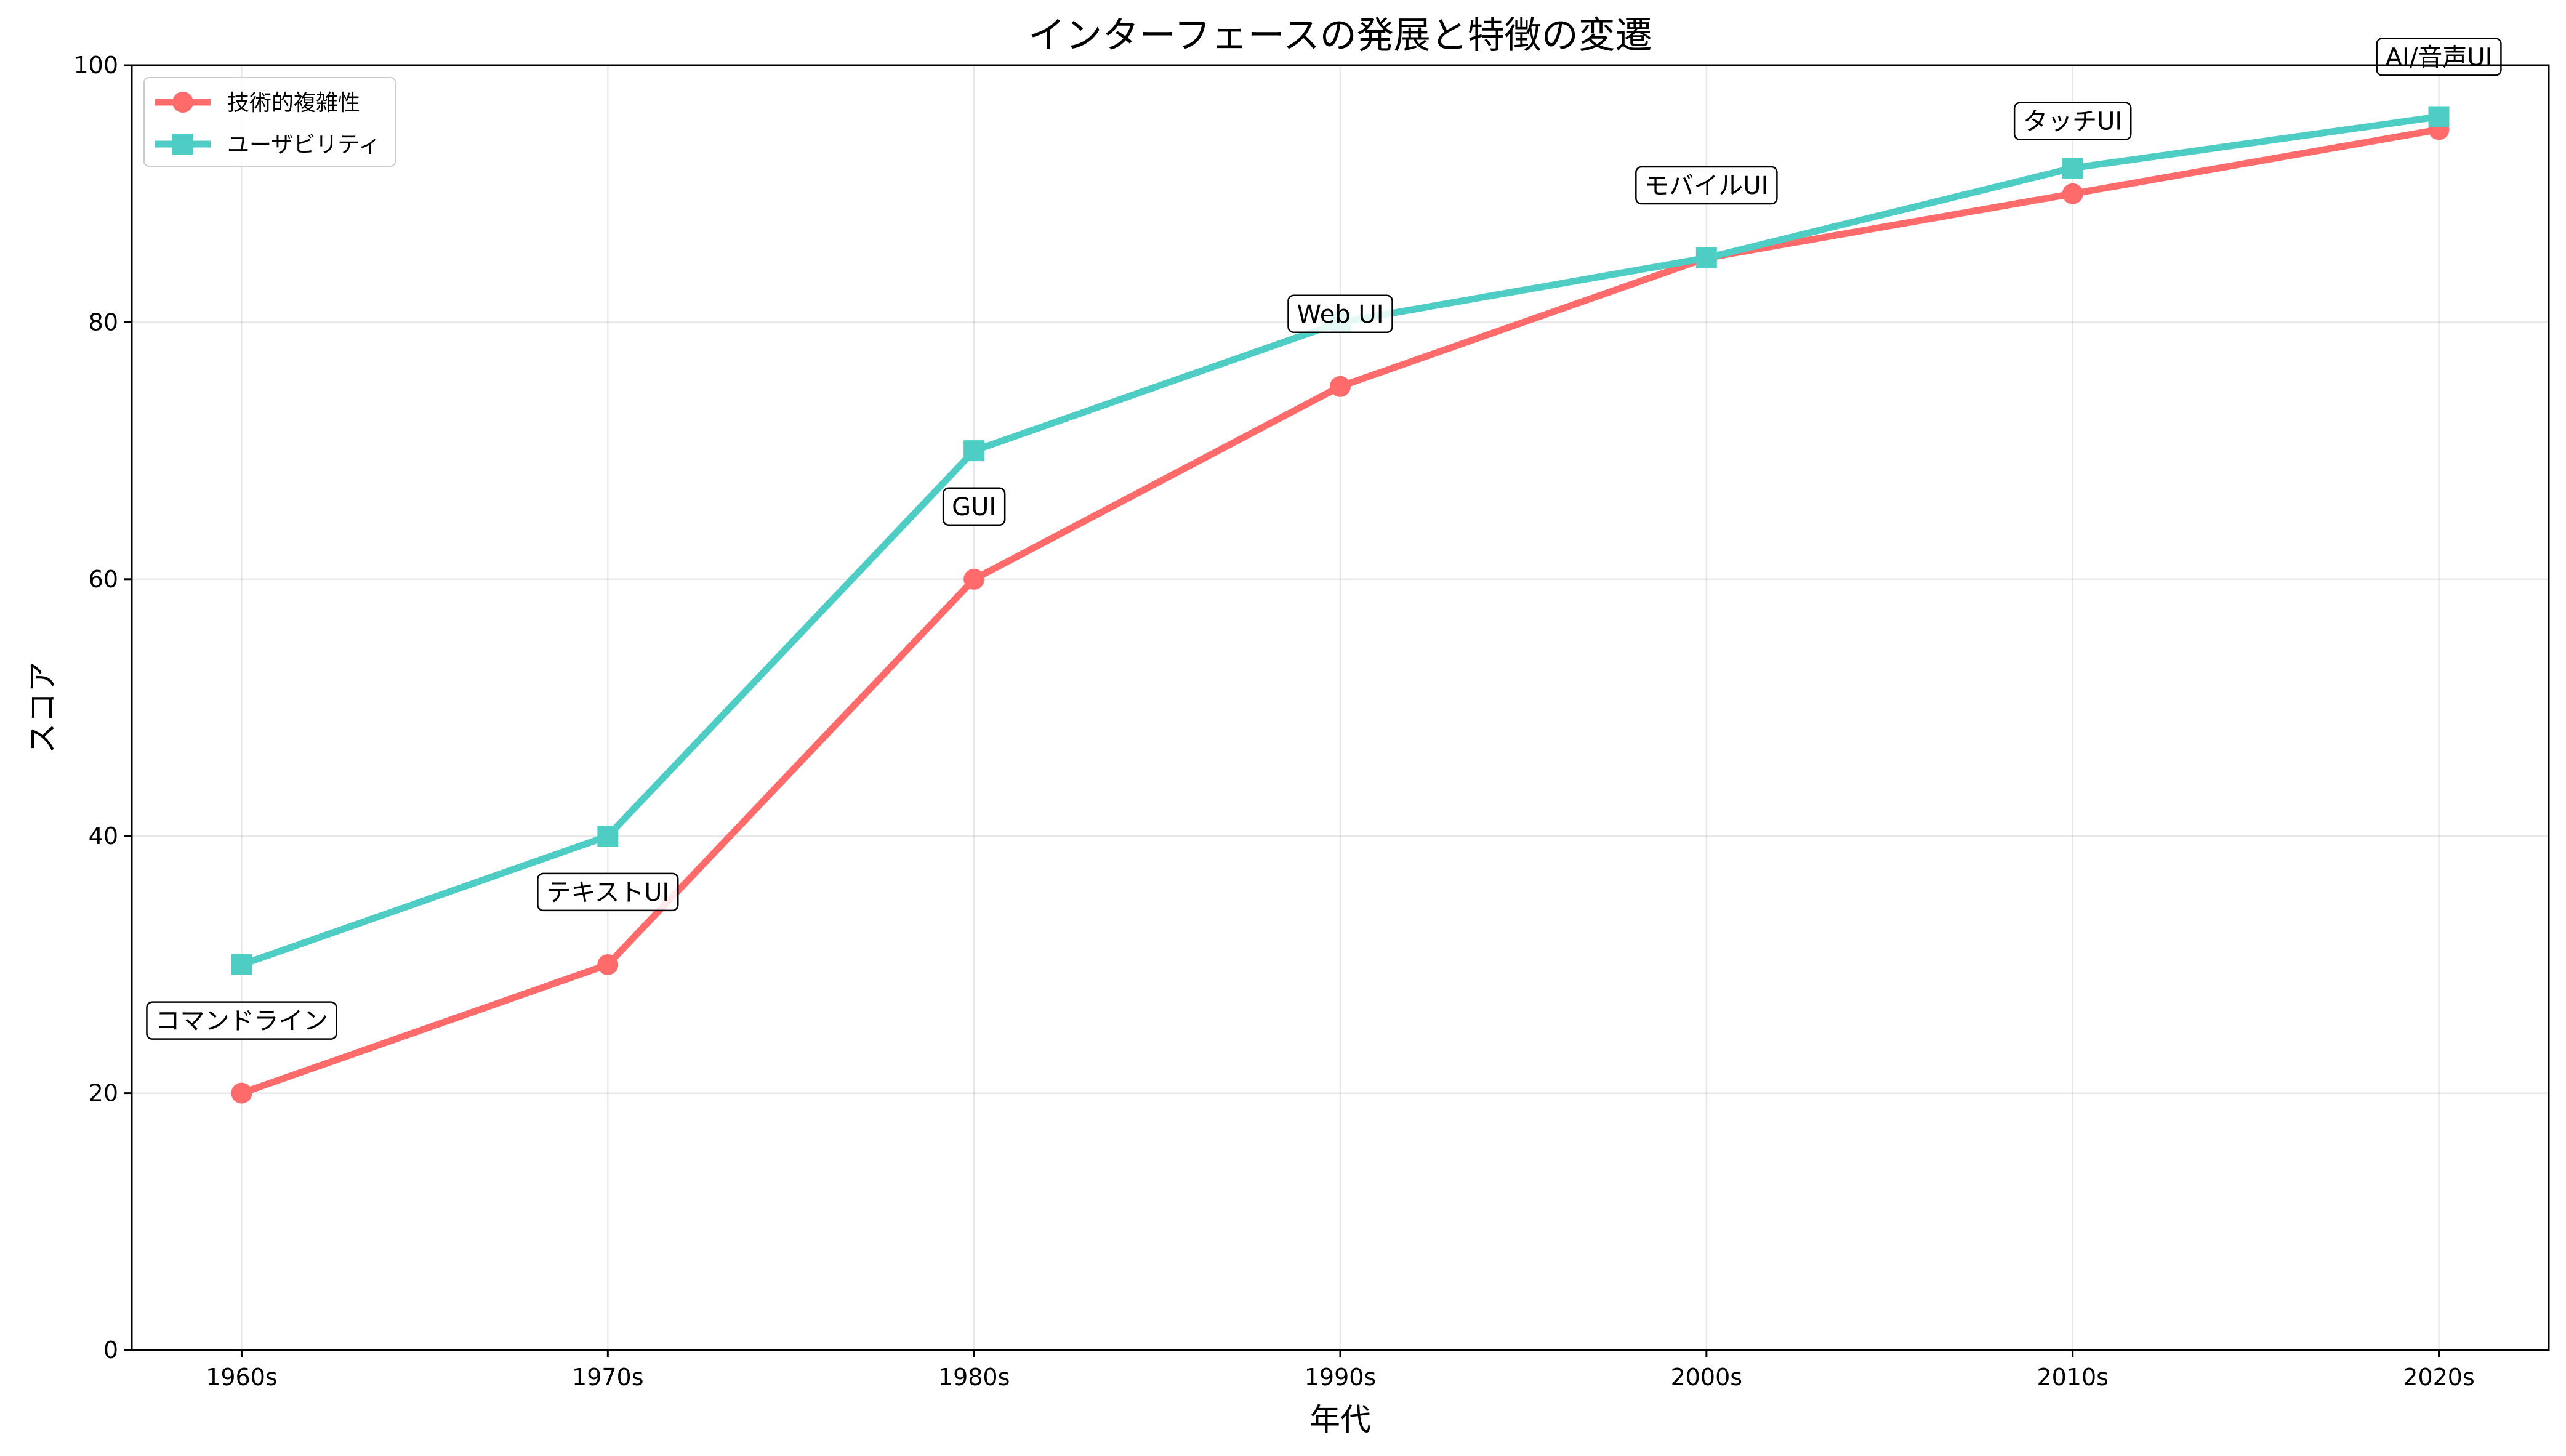 This screenshot has width=2566, height=1456. Describe the element at coordinates (182, 102) in the screenshot. I see `legend-marker-circle` at that location.